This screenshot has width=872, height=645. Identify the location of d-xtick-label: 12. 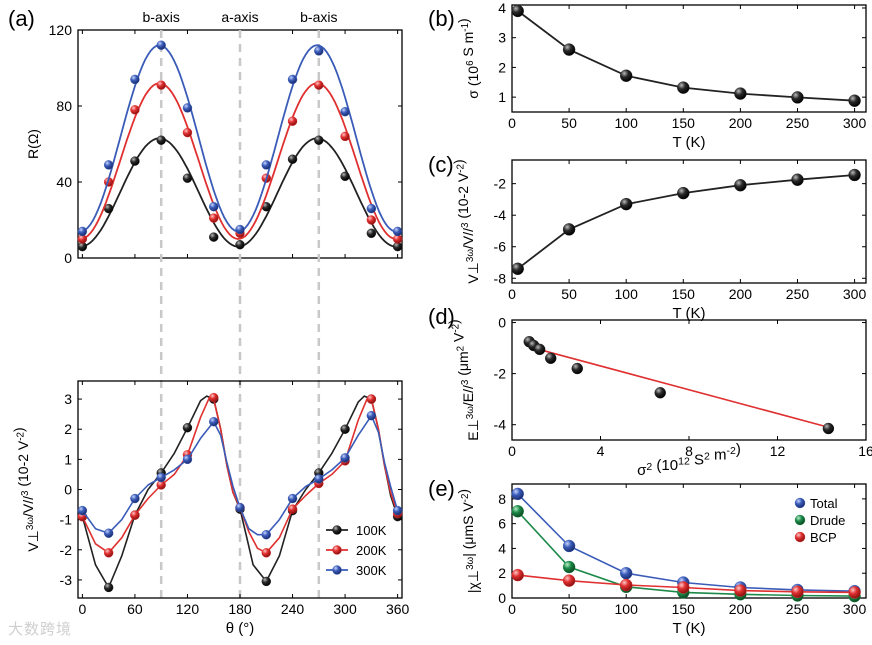
(778, 451).